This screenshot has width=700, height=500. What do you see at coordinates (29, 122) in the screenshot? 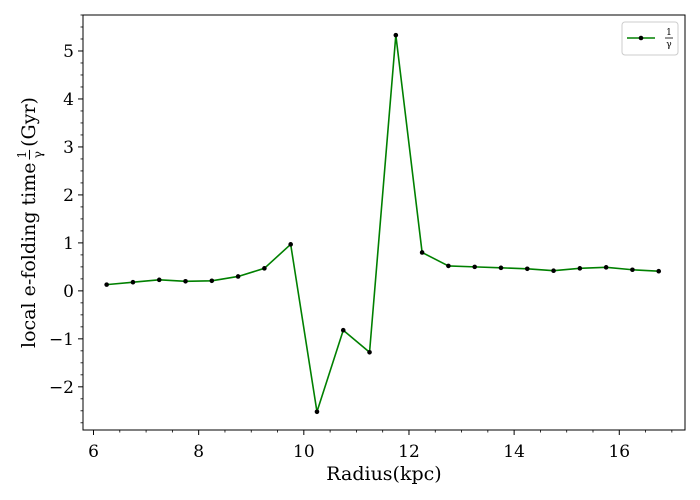
I see `y-axis-label-suffix: (Gyr)` at bounding box center [29, 122].